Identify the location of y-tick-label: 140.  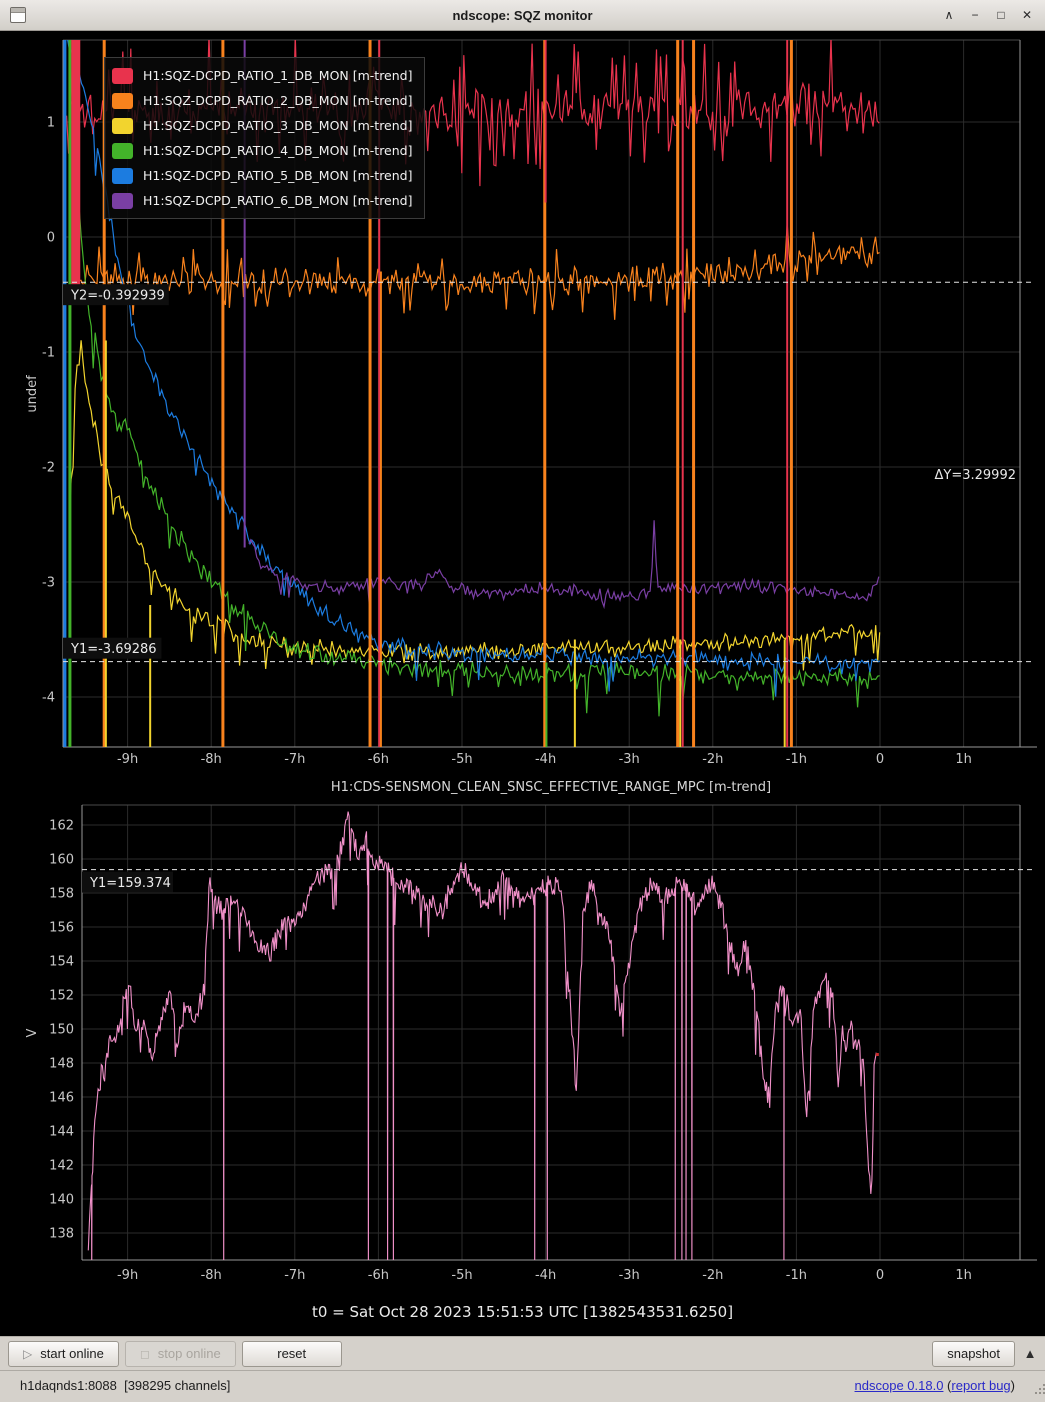
(61, 1200).